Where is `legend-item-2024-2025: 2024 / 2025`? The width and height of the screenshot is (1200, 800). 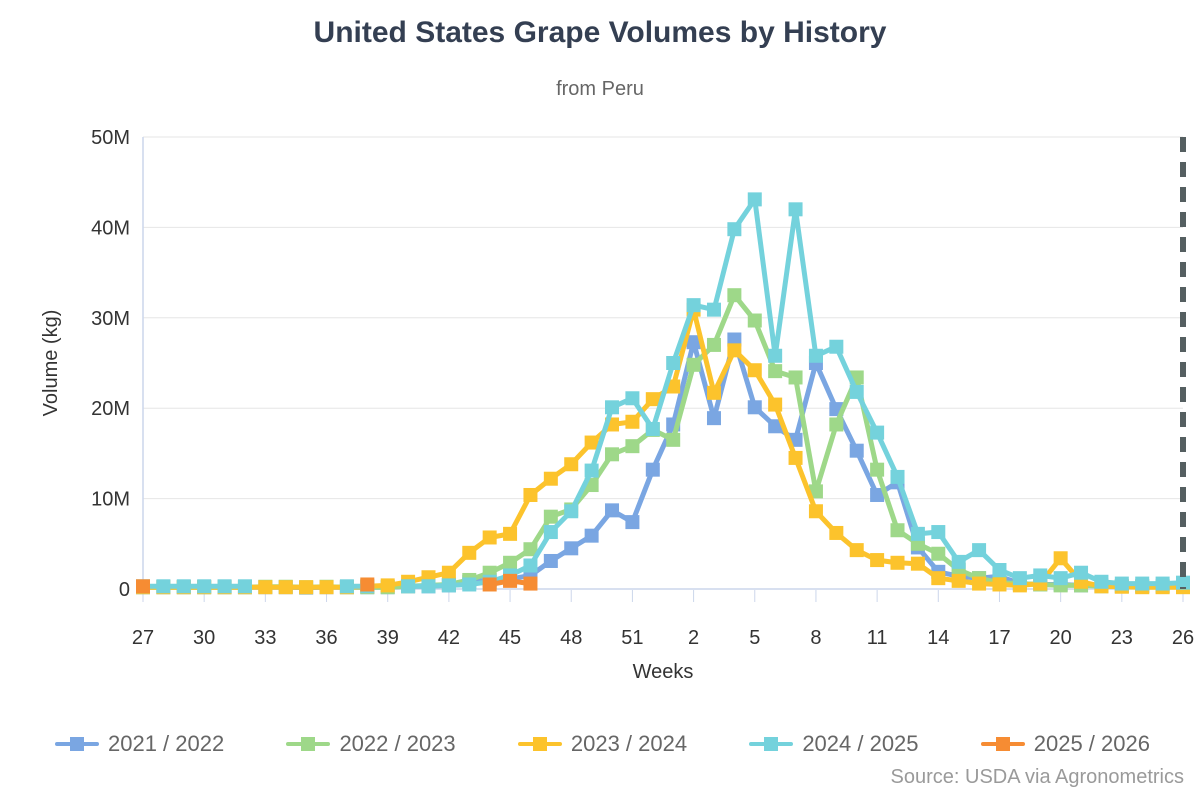
legend-item-2024-2025: 2024 / 2025 is located at coordinates (834, 744).